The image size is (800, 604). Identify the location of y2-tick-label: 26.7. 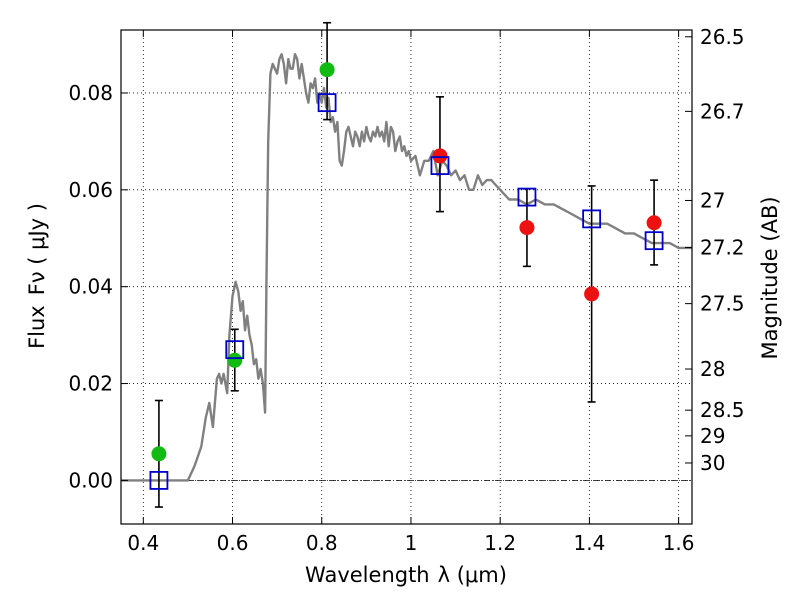
(722, 111).